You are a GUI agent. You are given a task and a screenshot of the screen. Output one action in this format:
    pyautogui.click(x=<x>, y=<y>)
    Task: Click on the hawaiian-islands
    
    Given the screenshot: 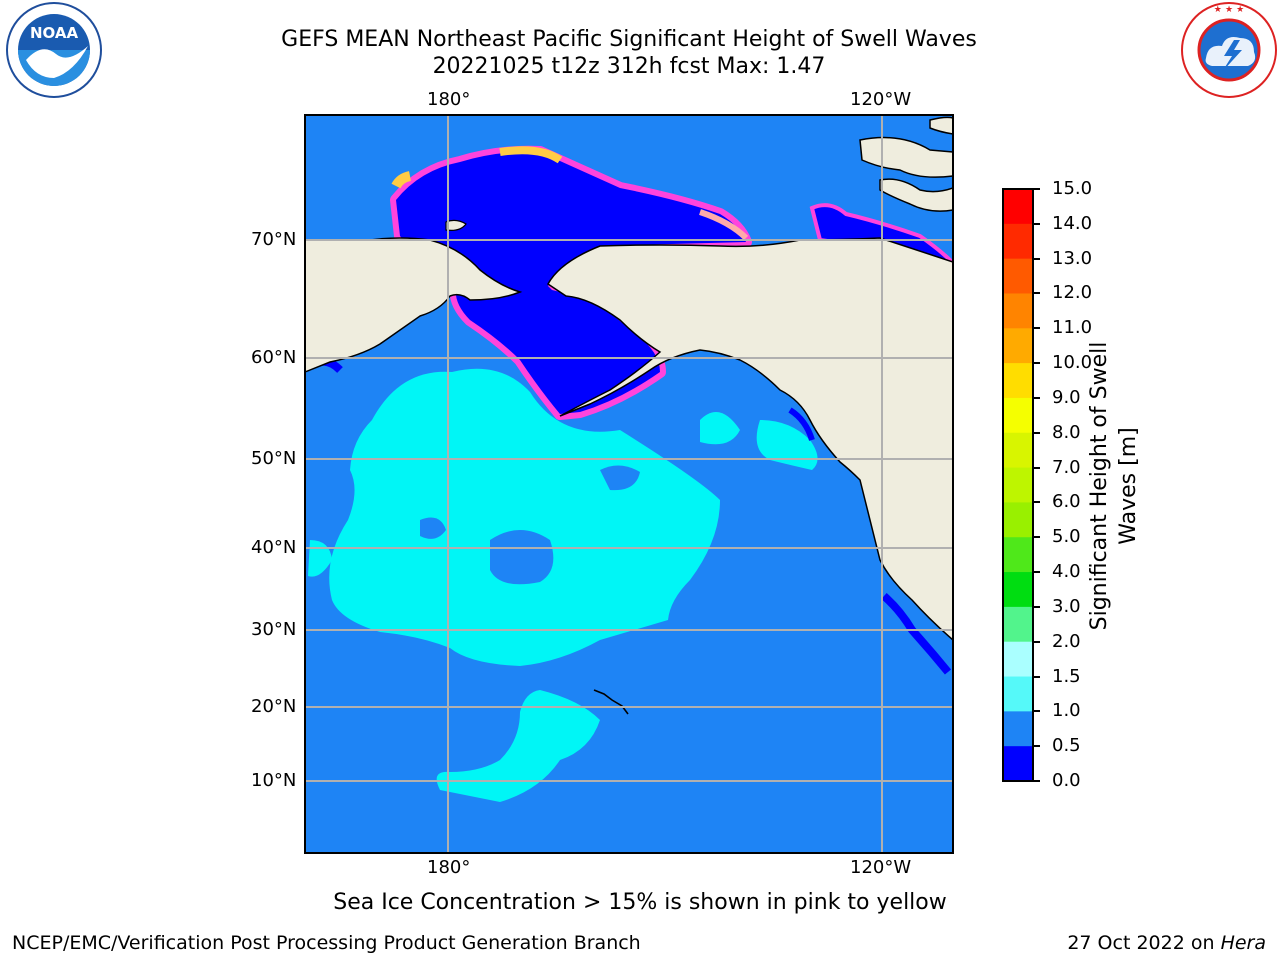 What is the action you would take?
    pyautogui.click(x=611, y=702)
    